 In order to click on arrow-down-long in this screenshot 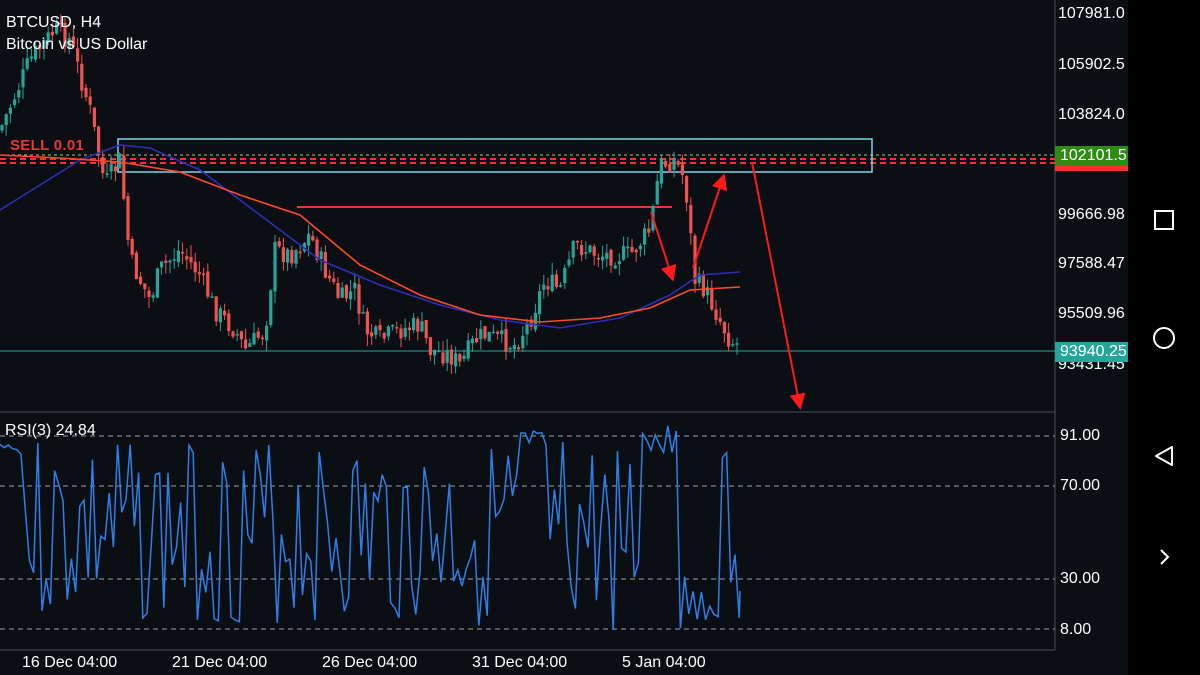, I will do `click(778, 285)`.